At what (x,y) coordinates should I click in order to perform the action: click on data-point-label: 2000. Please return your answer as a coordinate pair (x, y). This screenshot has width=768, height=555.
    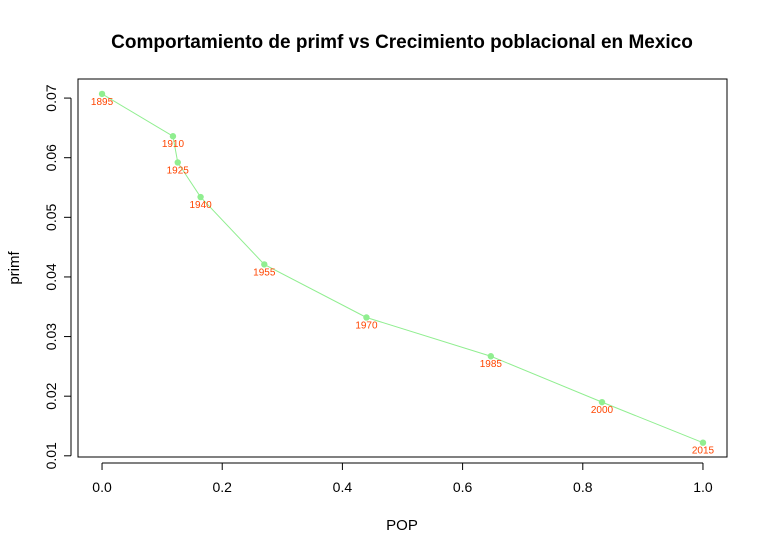
    Looking at the image, I should click on (602, 410).